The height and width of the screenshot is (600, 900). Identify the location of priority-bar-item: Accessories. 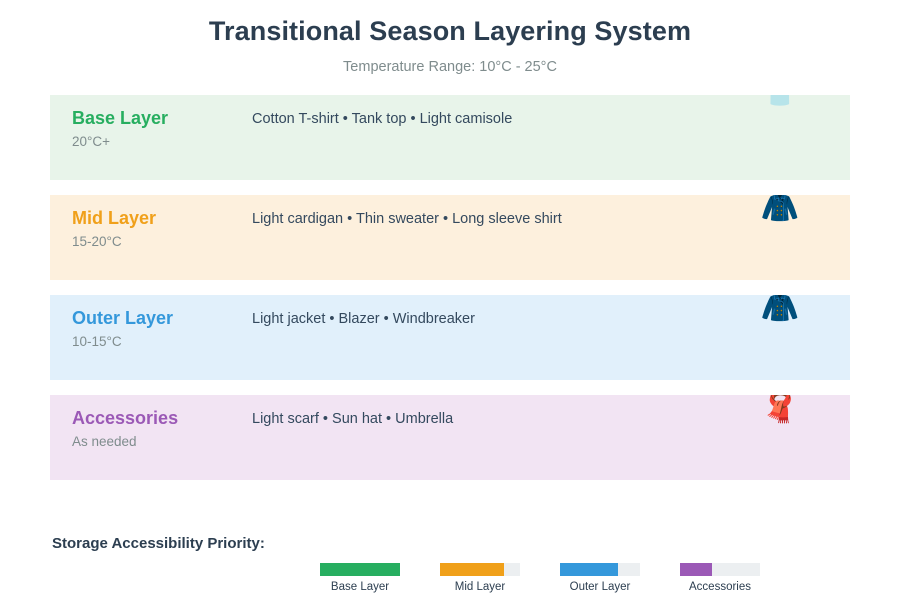
(720, 579).